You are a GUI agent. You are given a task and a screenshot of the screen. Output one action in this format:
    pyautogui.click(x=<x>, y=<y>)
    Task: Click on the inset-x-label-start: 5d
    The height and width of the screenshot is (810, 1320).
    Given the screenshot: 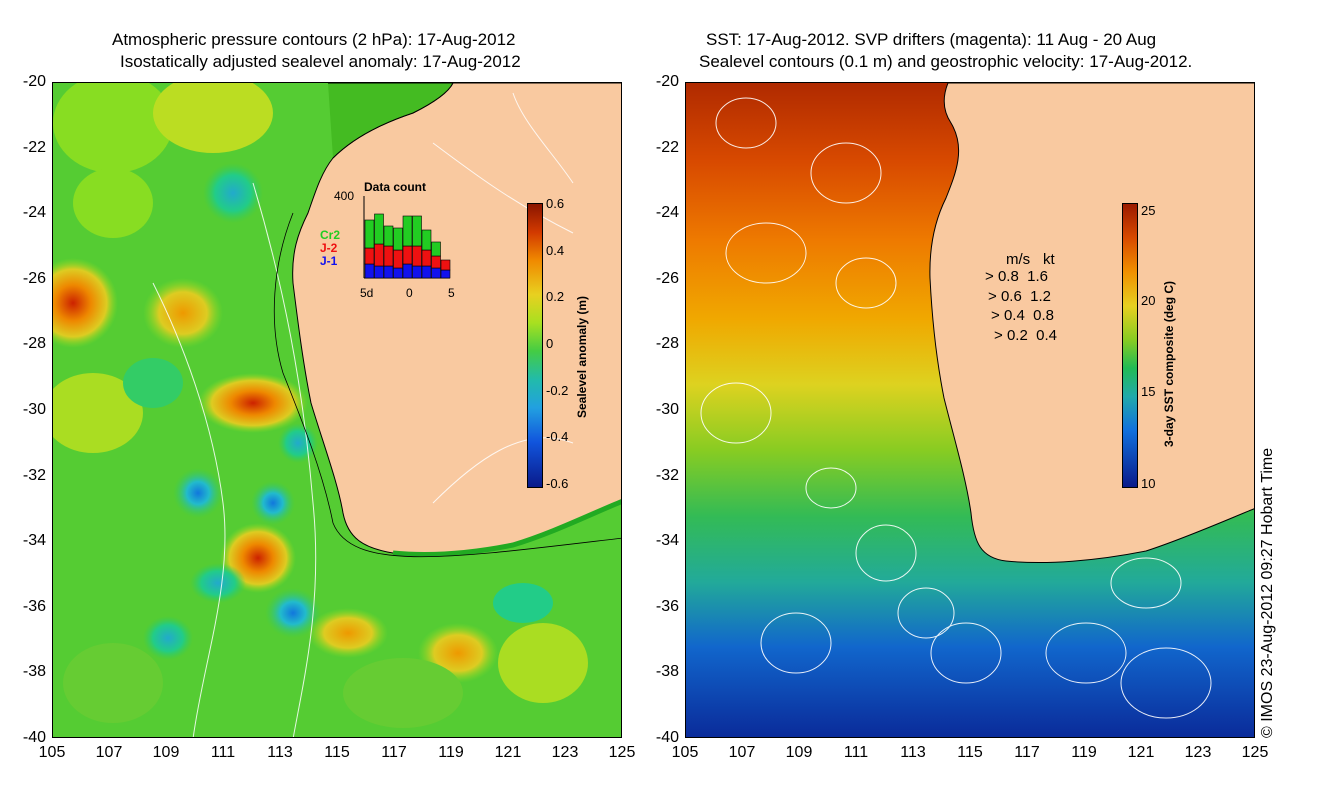 What is the action you would take?
    pyautogui.click(x=367, y=293)
    